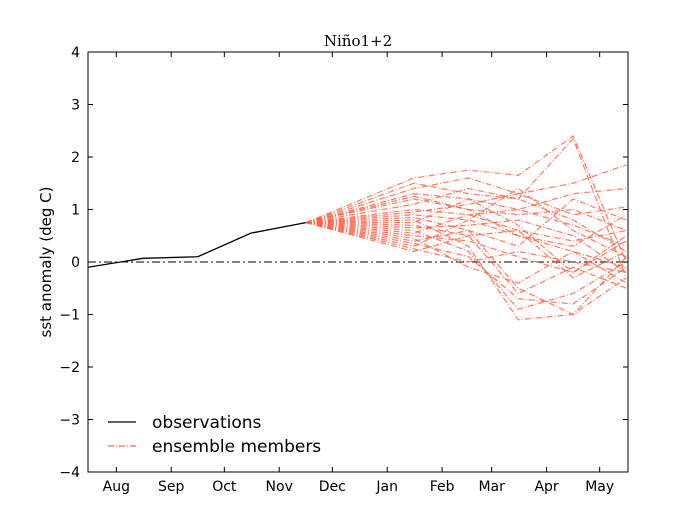 This screenshot has height=528, width=698. I want to click on x-tick-label: Dec, so click(332, 487).